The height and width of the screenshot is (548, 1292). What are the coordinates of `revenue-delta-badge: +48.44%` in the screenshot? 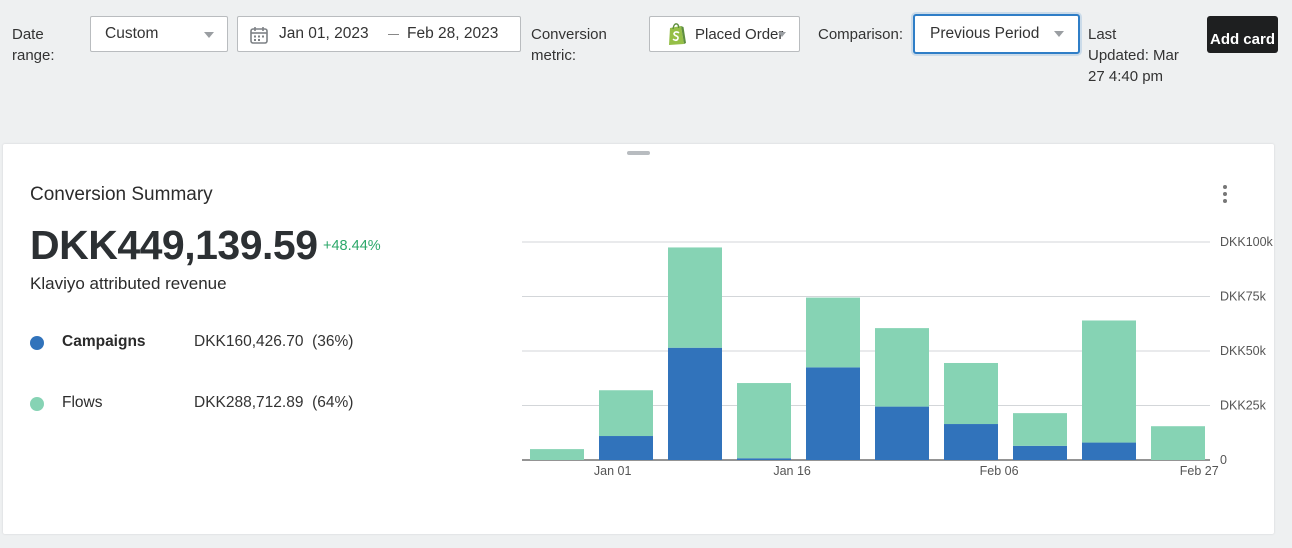 It's located at (352, 246).